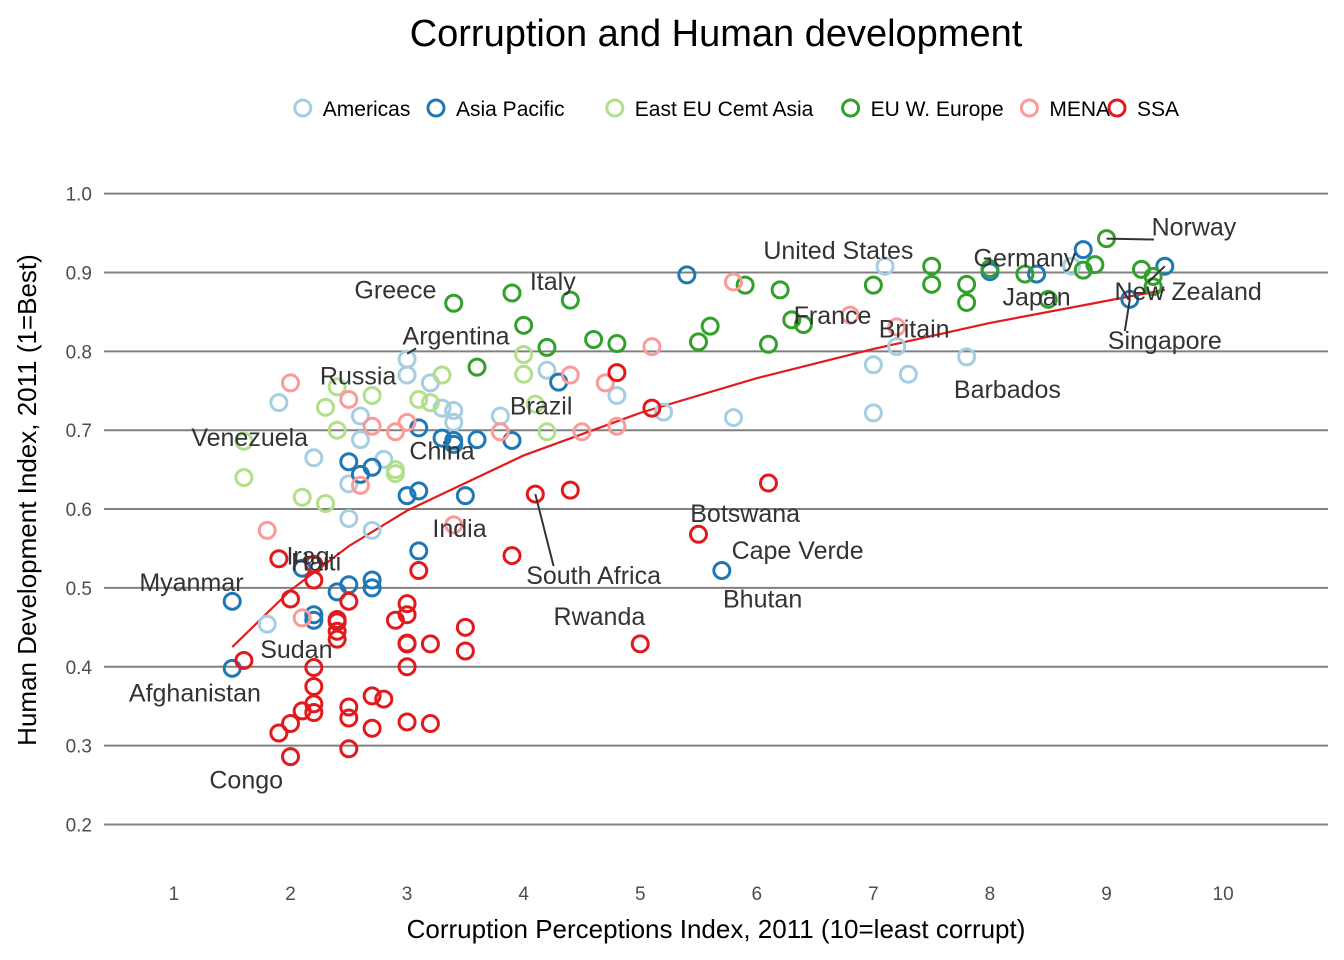 The image size is (1344, 960). I want to click on country-label: Russia, so click(358, 377).